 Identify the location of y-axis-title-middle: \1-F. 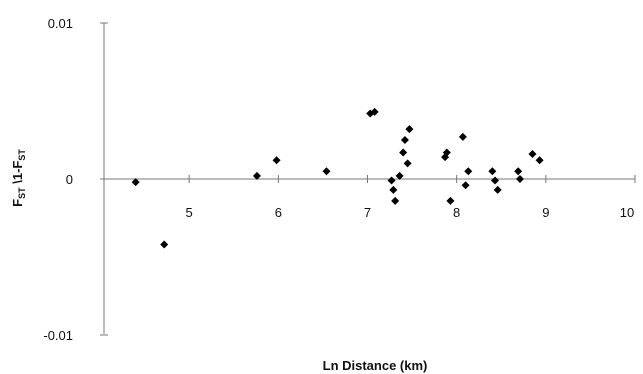
(17, 174).